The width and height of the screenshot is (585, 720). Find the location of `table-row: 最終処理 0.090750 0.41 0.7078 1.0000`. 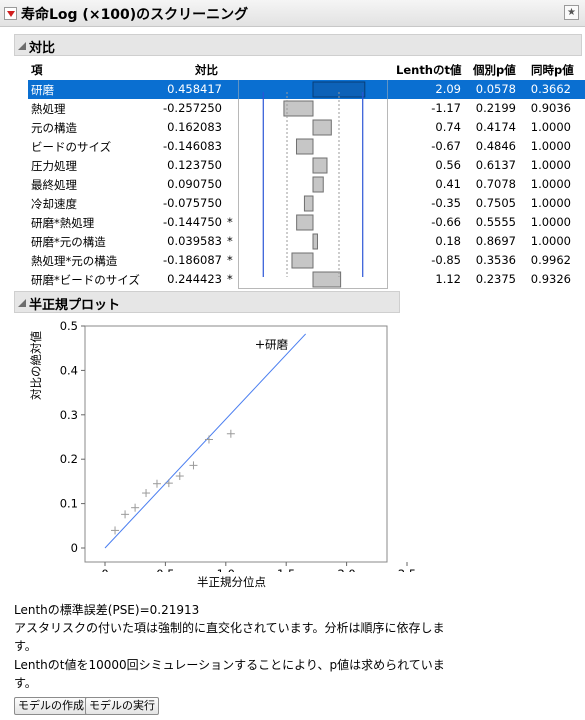

table-row: 最終処理 0.090750 0.41 0.7078 1.0000 is located at coordinates (301, 184).